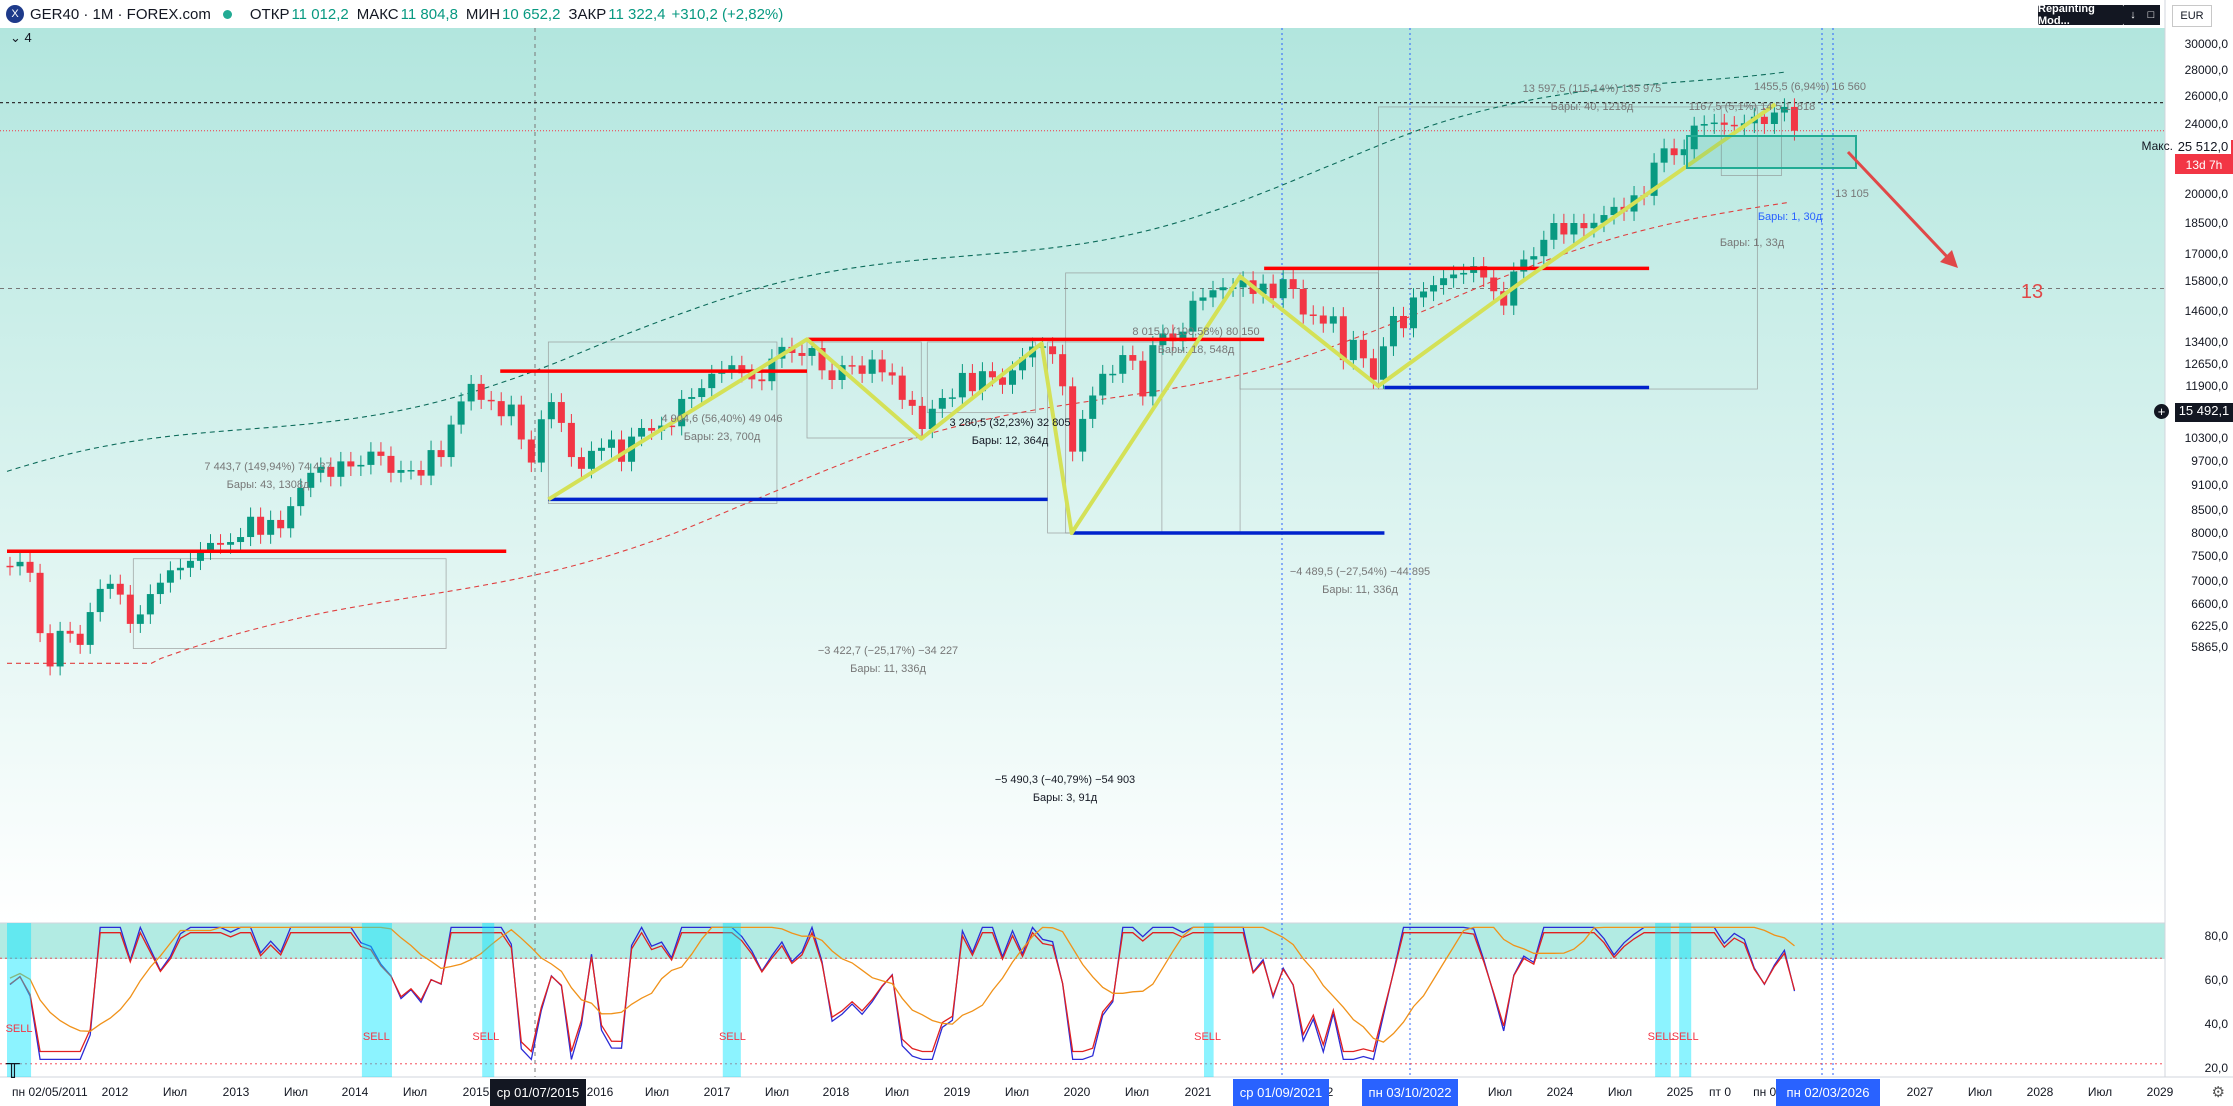  What do you see at coordinates (902, 991) in the screenshot?
I see `oscillator-red-line` at bounding box center [902, 991].